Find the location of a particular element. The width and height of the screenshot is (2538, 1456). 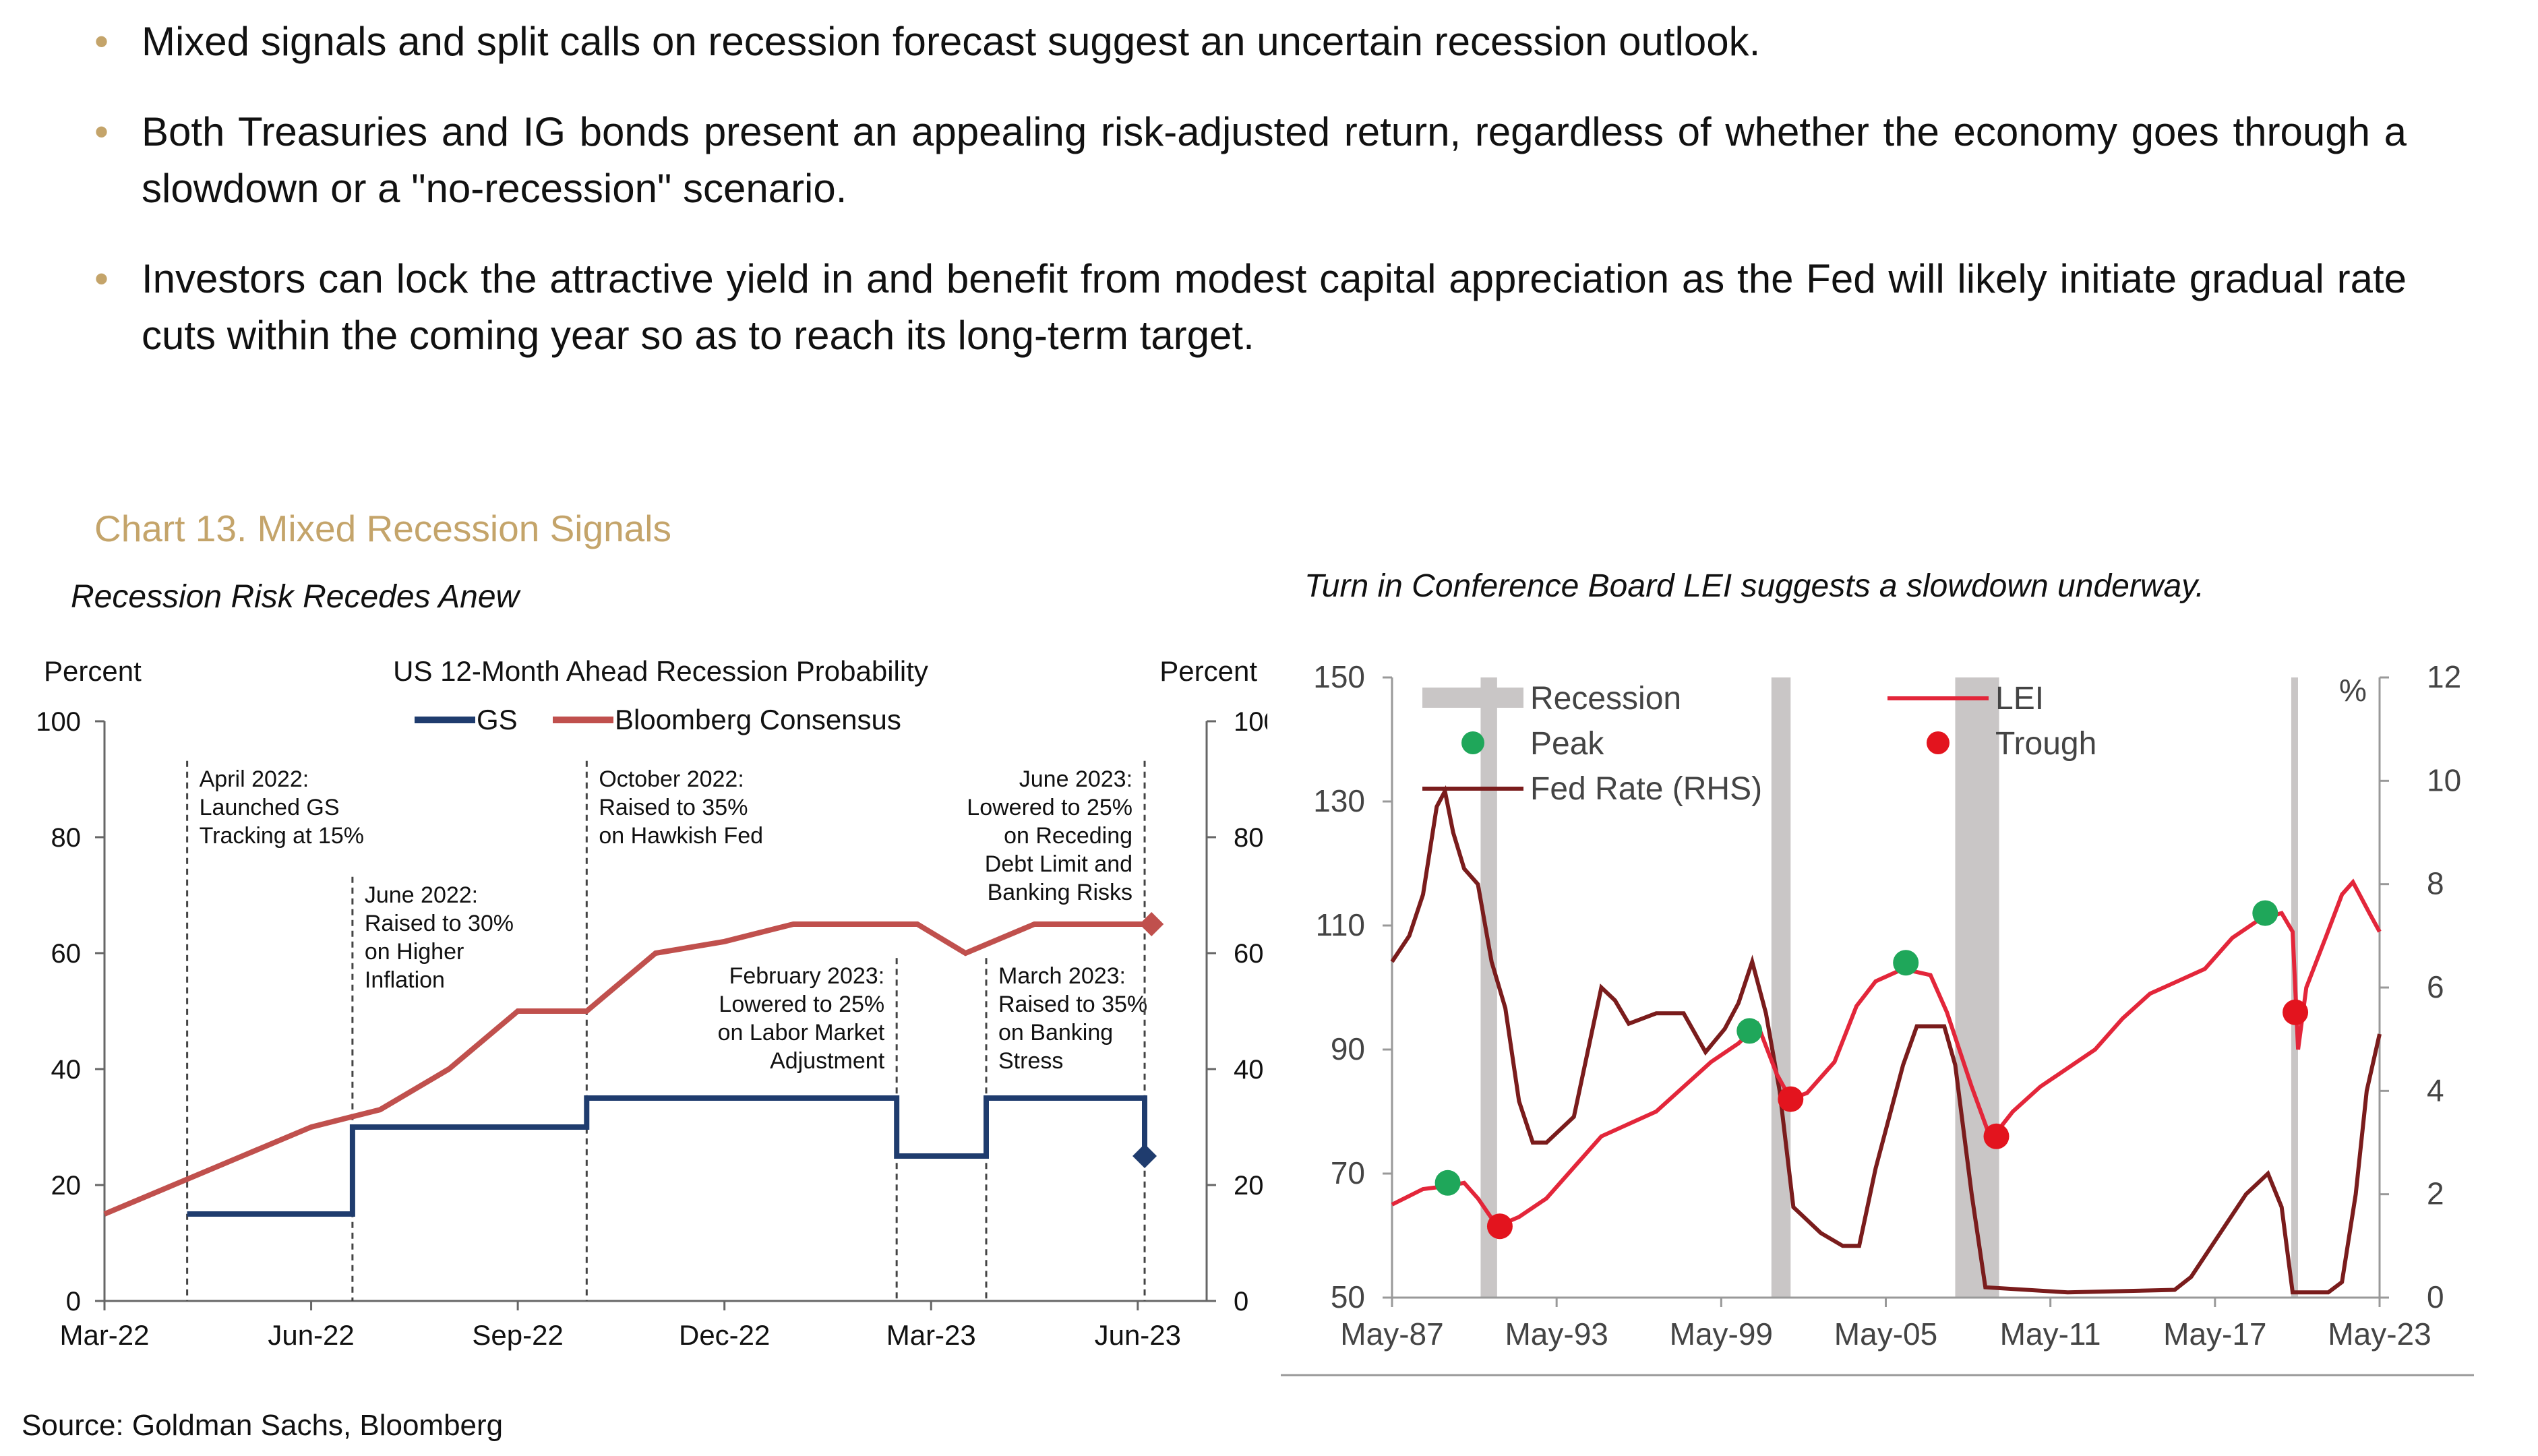

right-tick-label: 10 is located at coordinates (2444, 779).